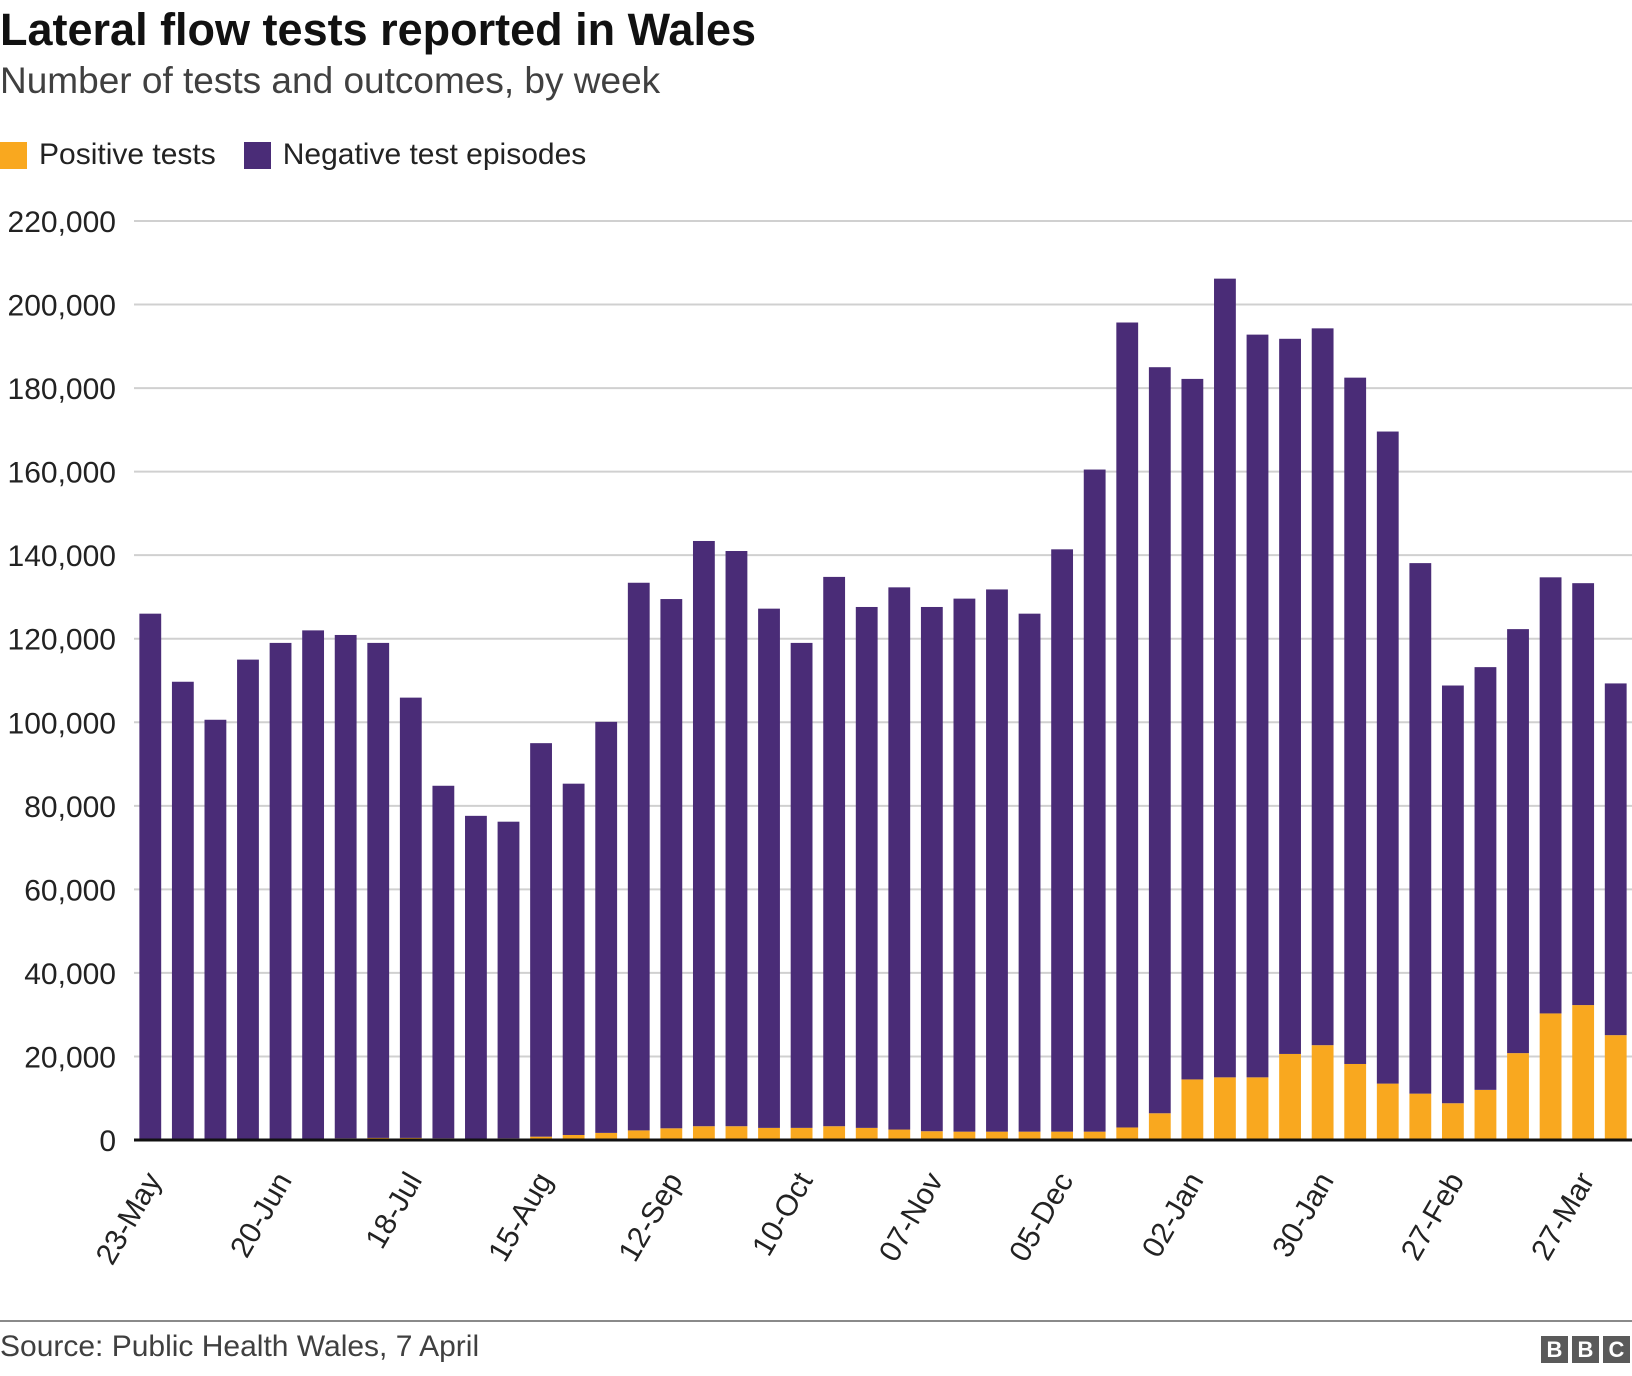 This screenshot has height=1376, width=1632. Describe the element at coordinates (70, 1057) in the screenshot. I see `y-tick-label: 20,000` at that location.